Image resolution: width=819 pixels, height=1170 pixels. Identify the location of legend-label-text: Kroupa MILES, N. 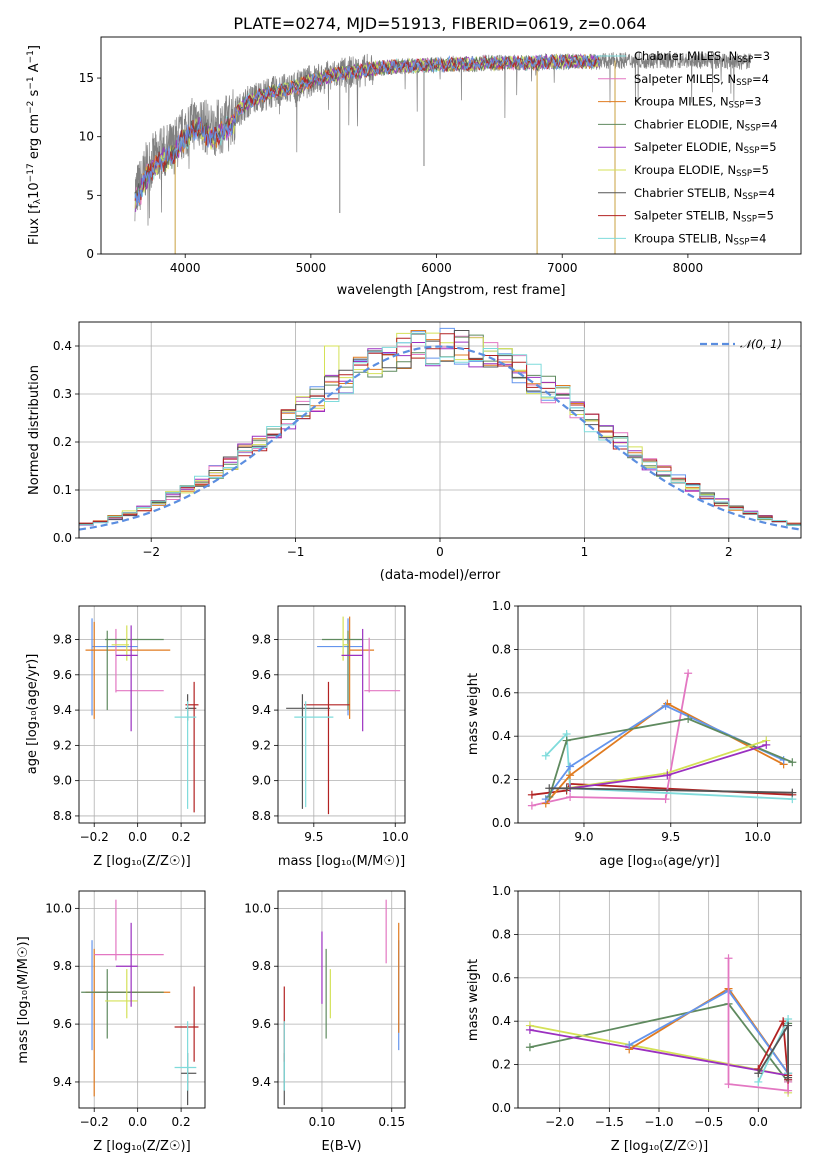
(681, 102).